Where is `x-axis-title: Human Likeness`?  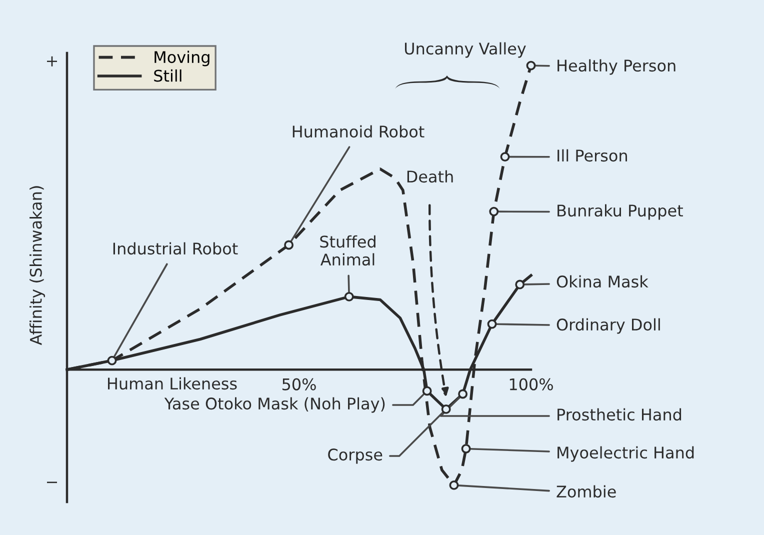
x-axis-title: Human Likeness is located at coordinates (172, 383).